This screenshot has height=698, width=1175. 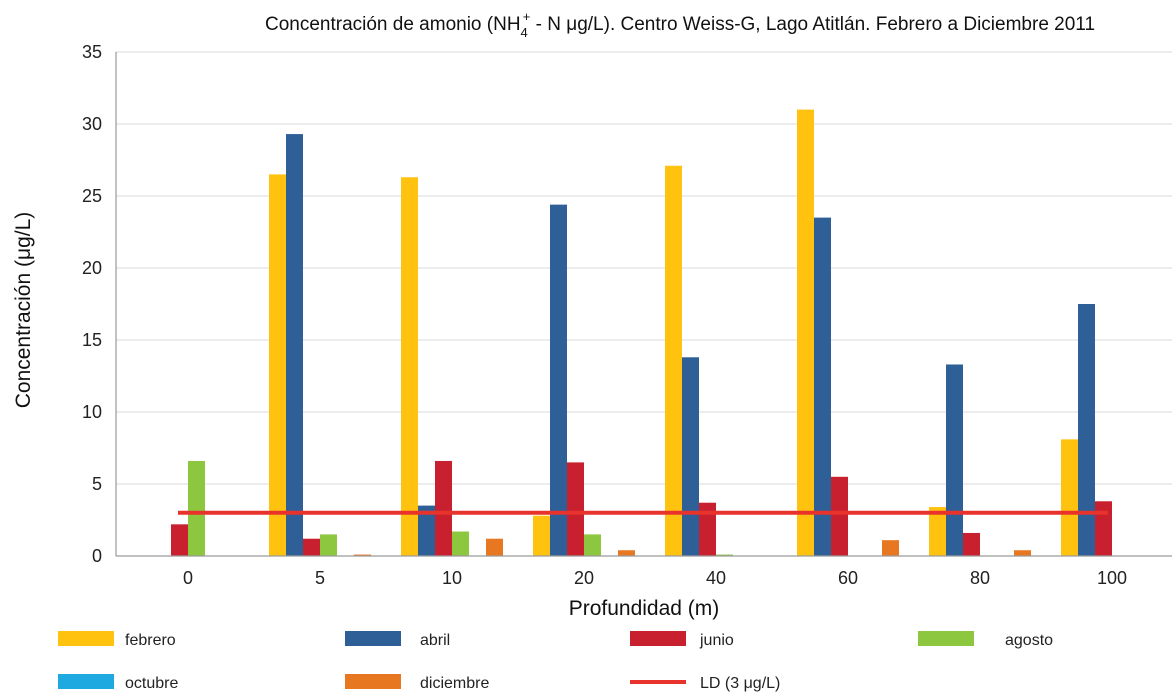 I want to click on x-tick-label-100: 100, so click(x=1112, y=578).